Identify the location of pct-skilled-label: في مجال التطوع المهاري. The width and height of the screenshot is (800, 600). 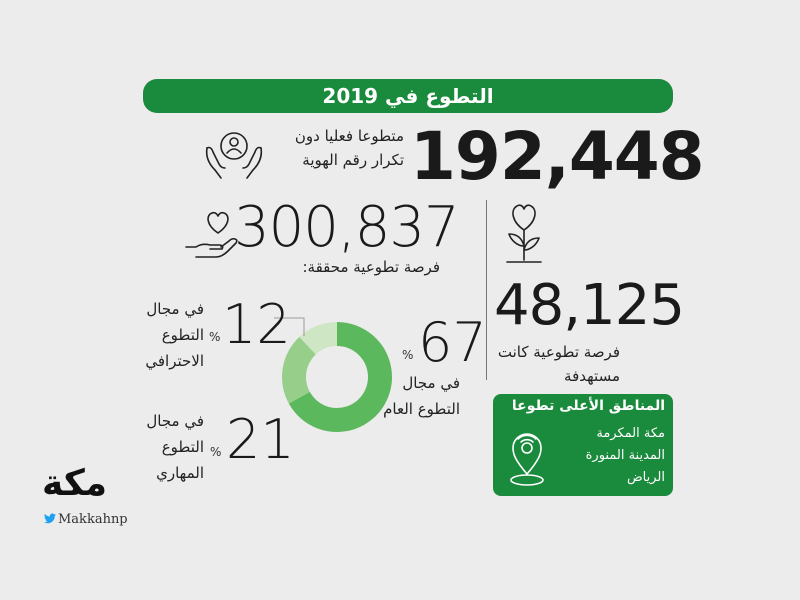
(175, 447).